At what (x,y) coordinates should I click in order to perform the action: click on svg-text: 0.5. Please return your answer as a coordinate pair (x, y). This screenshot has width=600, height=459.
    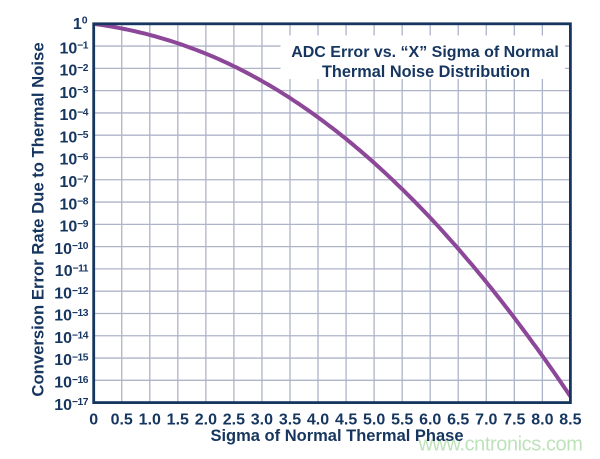
    Looking at the image, I should click on (122, 419).